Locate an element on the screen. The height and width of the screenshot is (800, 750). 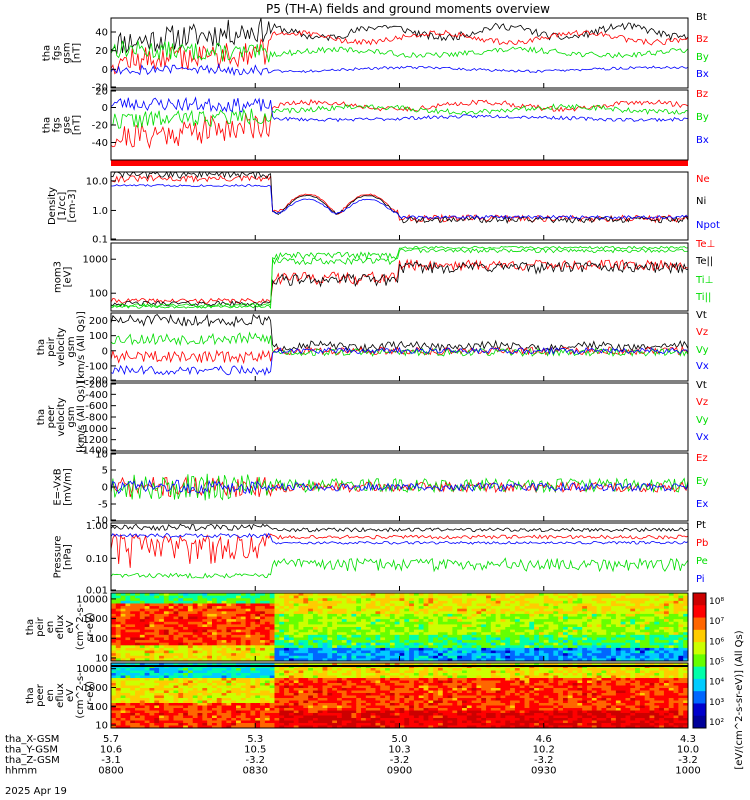
y-tick-label: 0 is located at coordinates (105, 488).